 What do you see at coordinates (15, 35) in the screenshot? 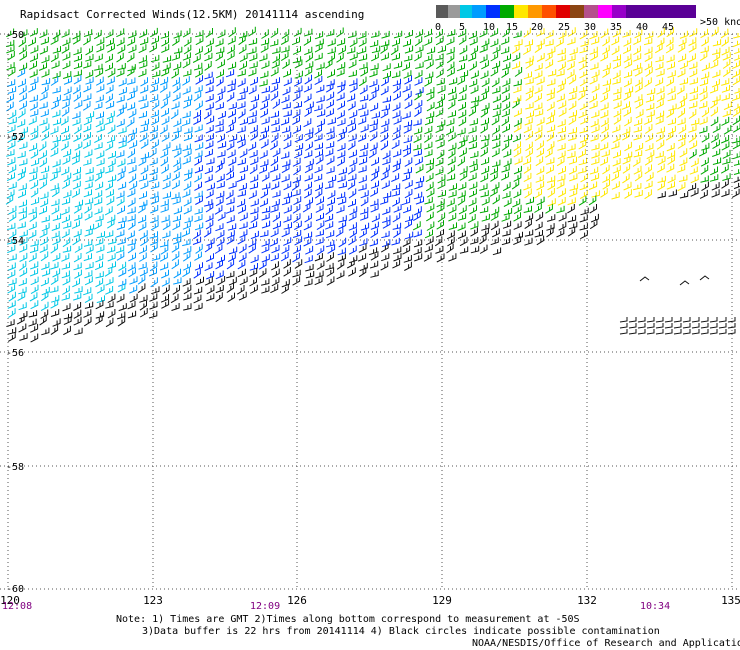
I see `lat-label: -50` at bounding box center [15, 35].